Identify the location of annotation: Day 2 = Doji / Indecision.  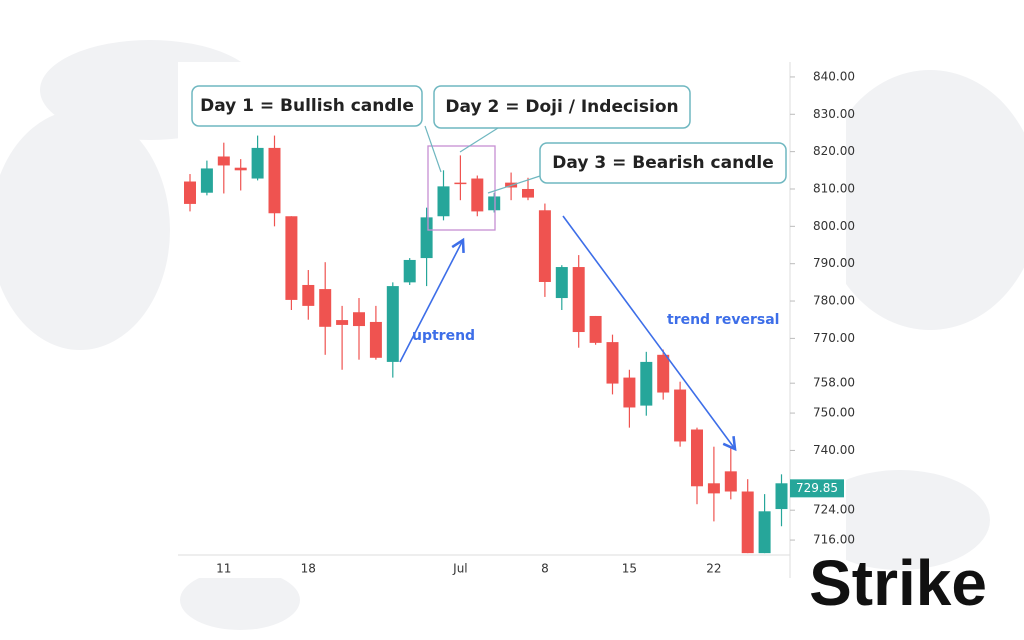
(561, 107).